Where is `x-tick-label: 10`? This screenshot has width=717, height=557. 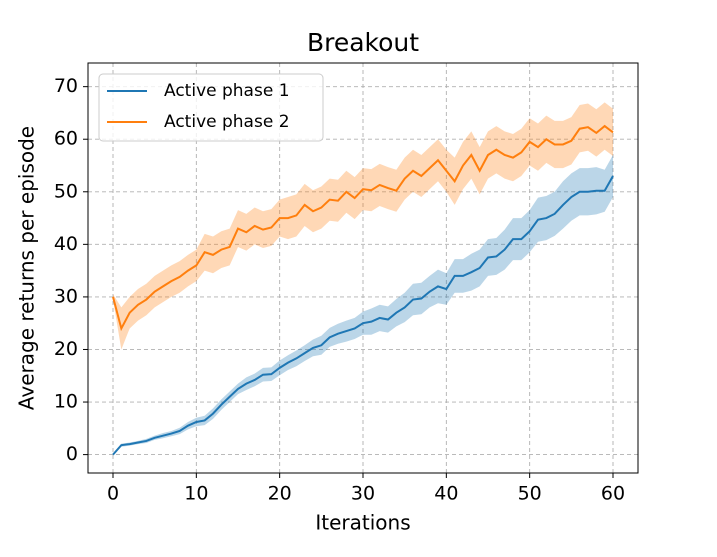 x-tick-label: 10 is located at coordinates (196, 494).